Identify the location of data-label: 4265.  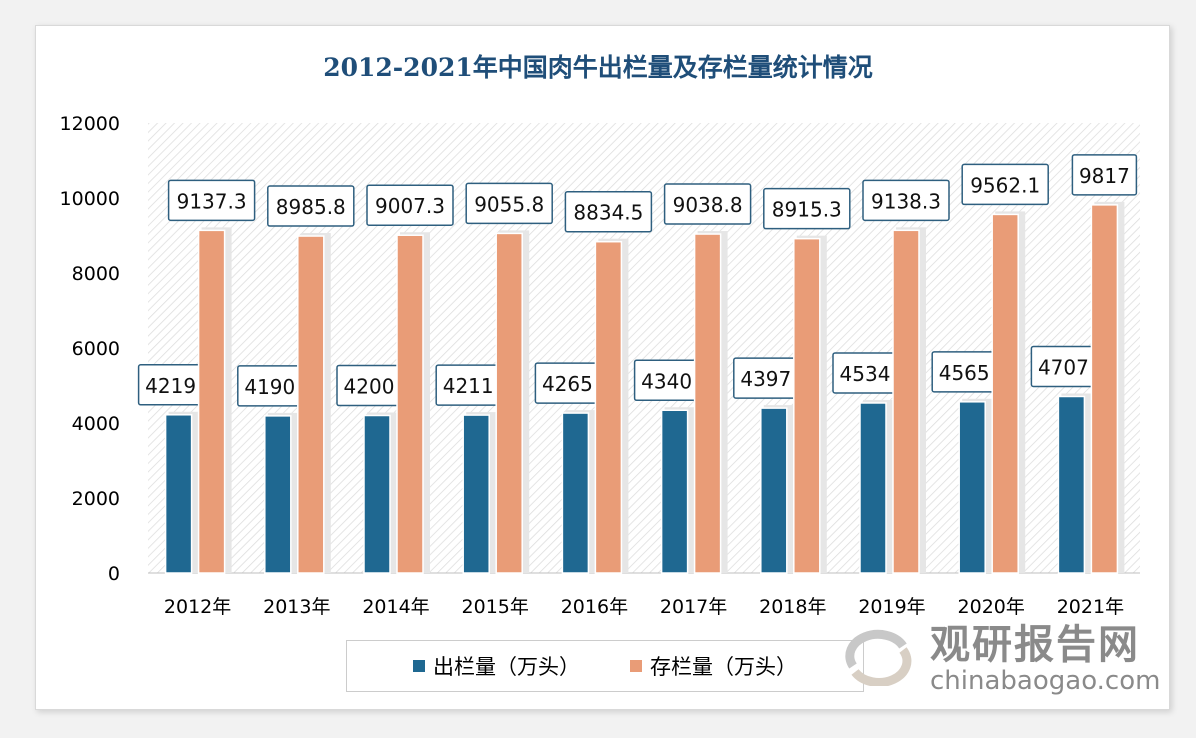
(567, 384).